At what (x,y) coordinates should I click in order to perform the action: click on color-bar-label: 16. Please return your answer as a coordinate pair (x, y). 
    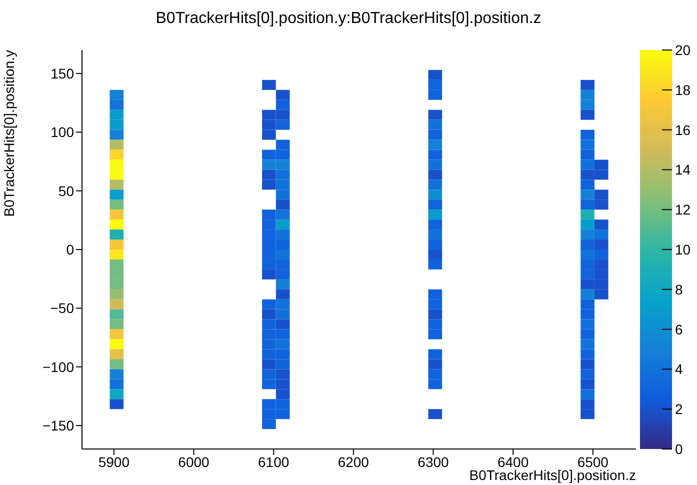
    Looking at the image, I should click on (683, 130).